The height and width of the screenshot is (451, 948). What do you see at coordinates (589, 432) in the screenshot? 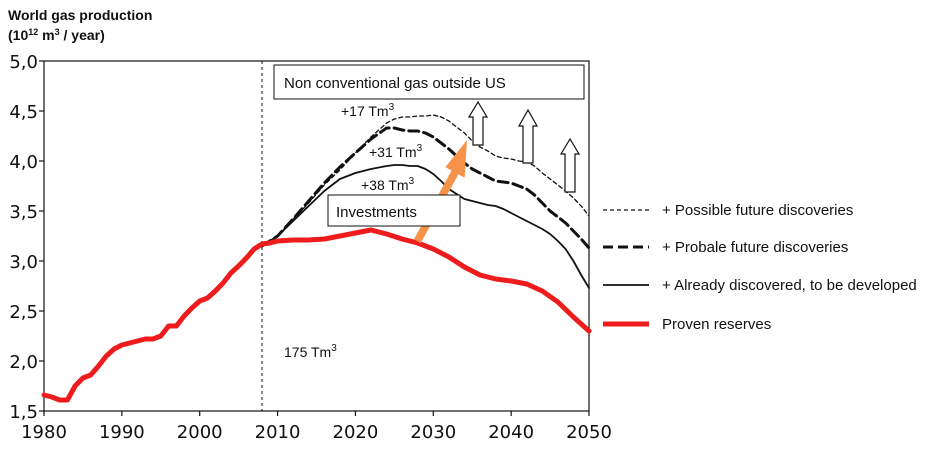
I see `x-tick-label: 2050` at bounding box center [589, 432].